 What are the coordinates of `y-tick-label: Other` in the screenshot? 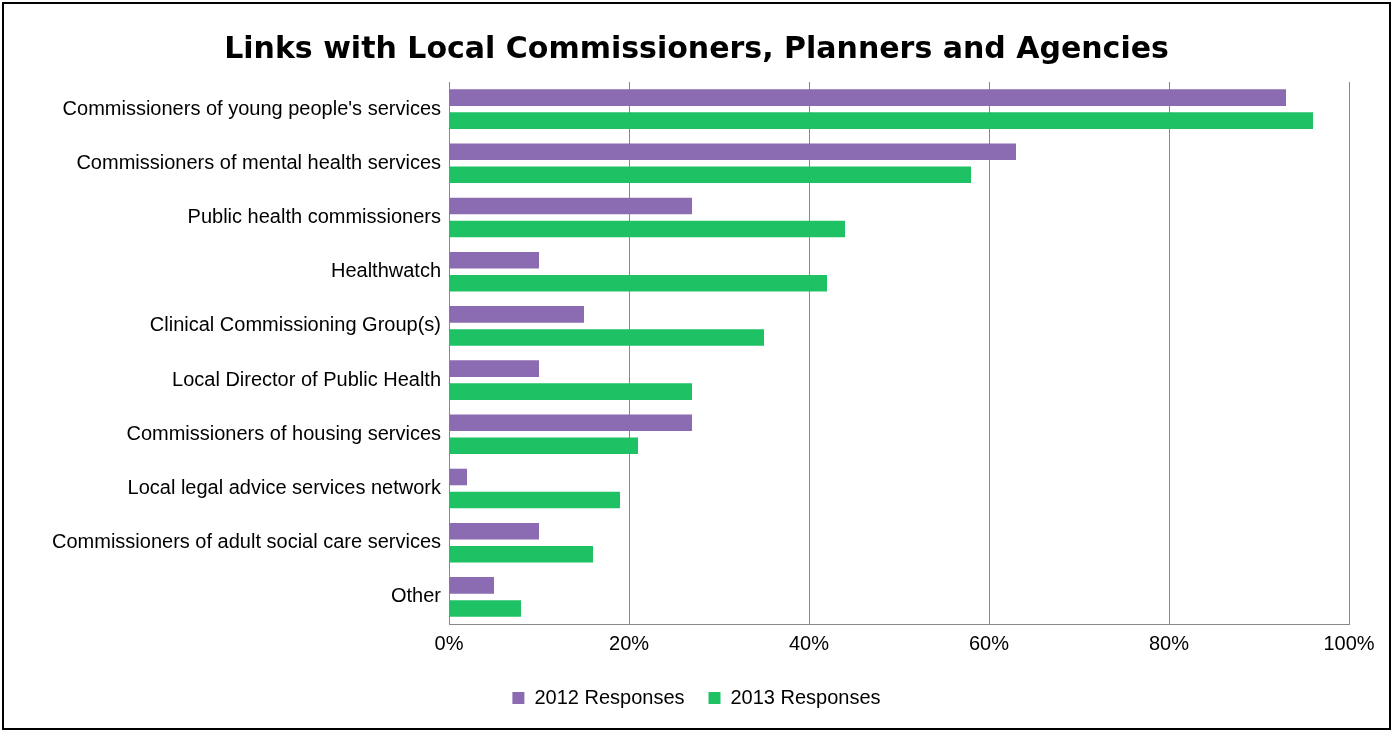 It's located at (416, 595).